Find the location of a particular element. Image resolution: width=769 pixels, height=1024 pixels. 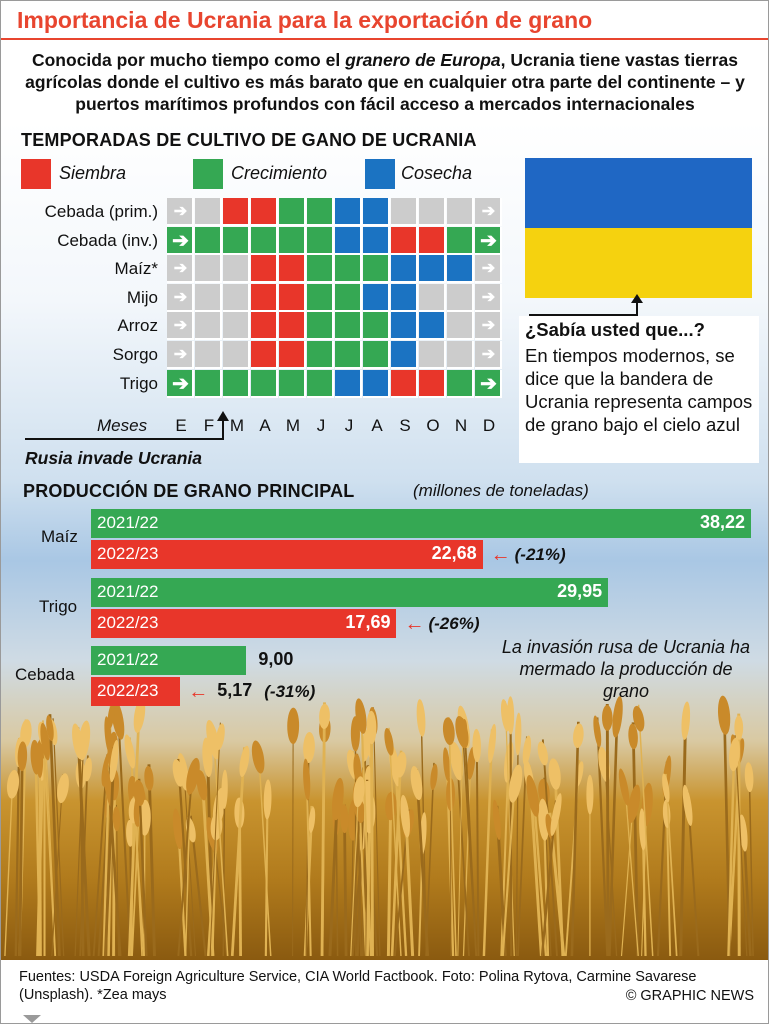

change-percent-label: (-21%) is located at coordinates (540, 554).